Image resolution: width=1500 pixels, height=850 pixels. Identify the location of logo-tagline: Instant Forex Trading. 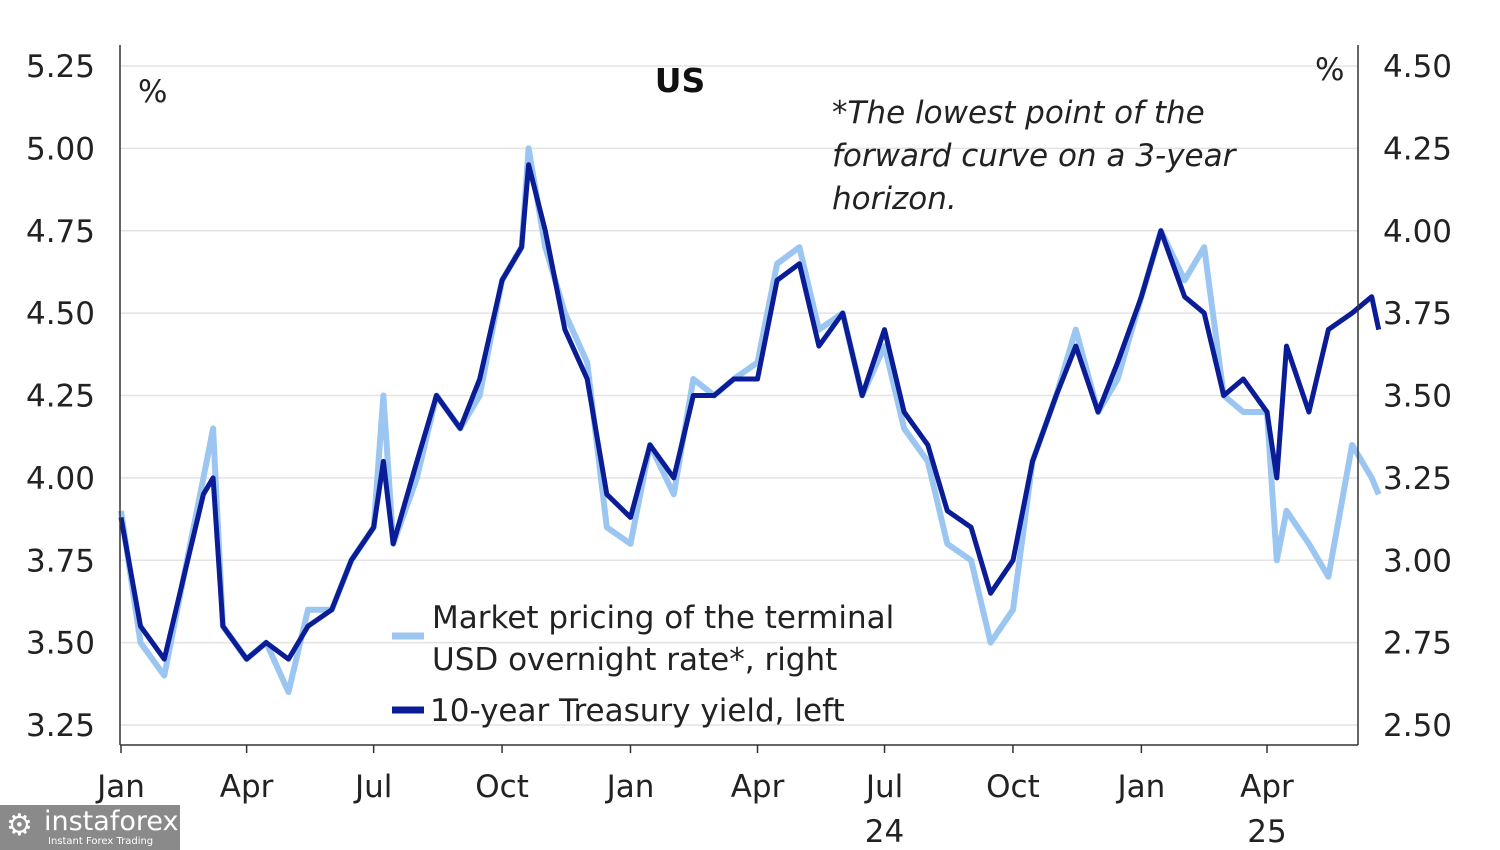
(101, 841).